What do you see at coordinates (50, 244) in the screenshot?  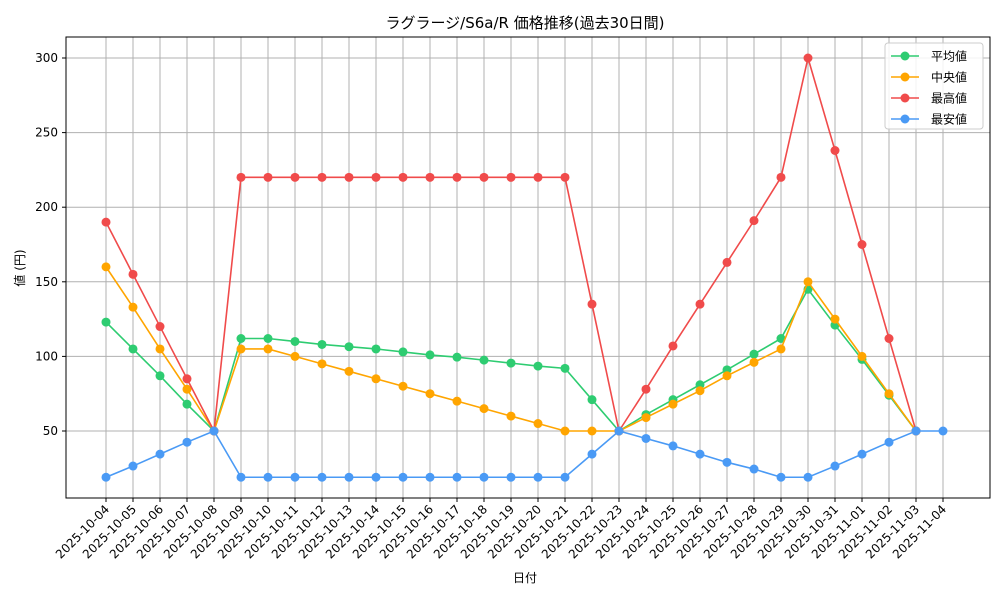 I see `y-axis: 50 100 150 200 250 300` at bounding box center [50, 244].